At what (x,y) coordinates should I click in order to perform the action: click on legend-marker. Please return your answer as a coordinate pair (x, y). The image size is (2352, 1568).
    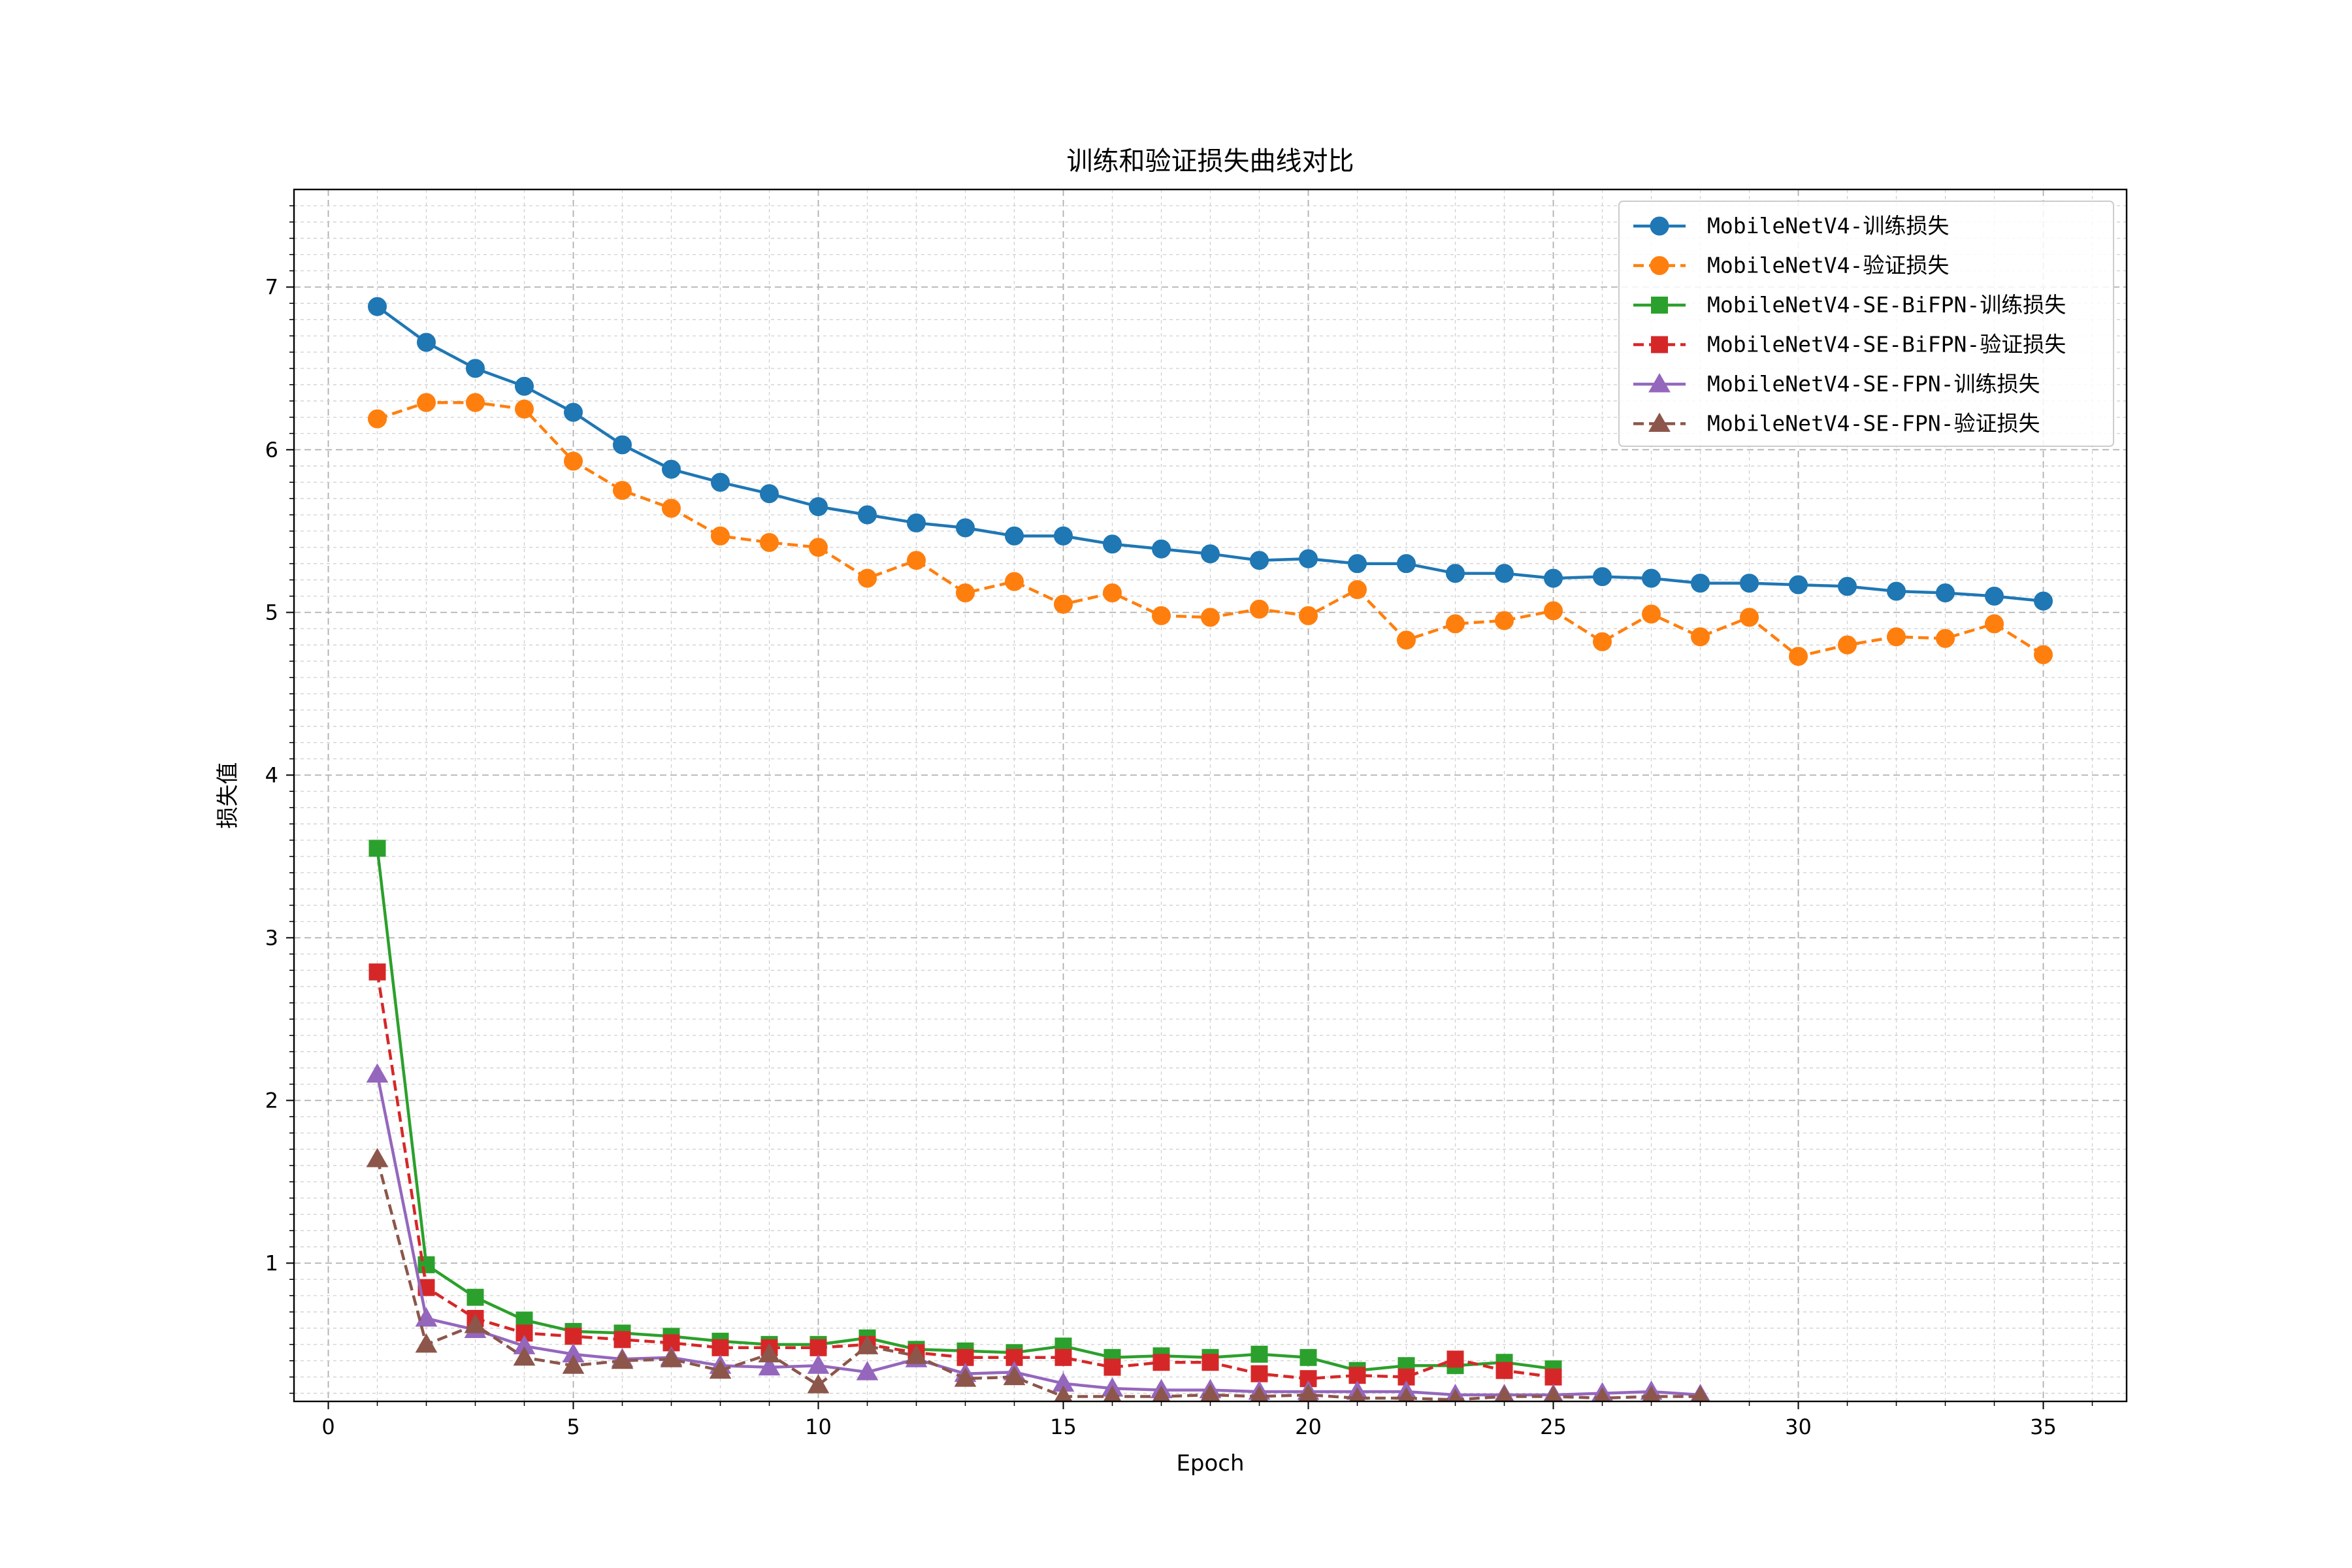
    Looking at the image, I should click on (1659, 265).